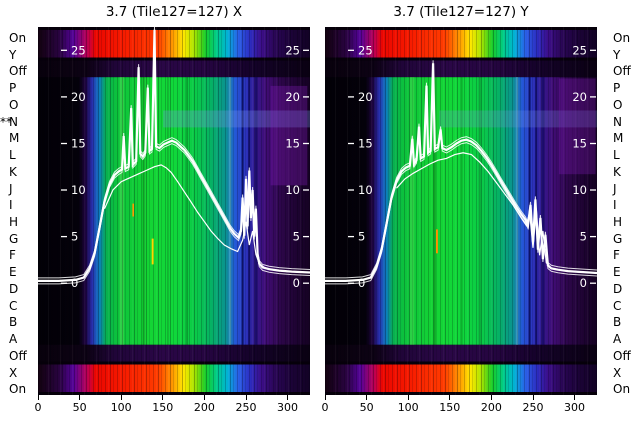 The width and height of the screenshot is (640, 440). Describe the element at coordinates (533, 407) in the screenshot. I see `x-tick-label: 250` at that location.